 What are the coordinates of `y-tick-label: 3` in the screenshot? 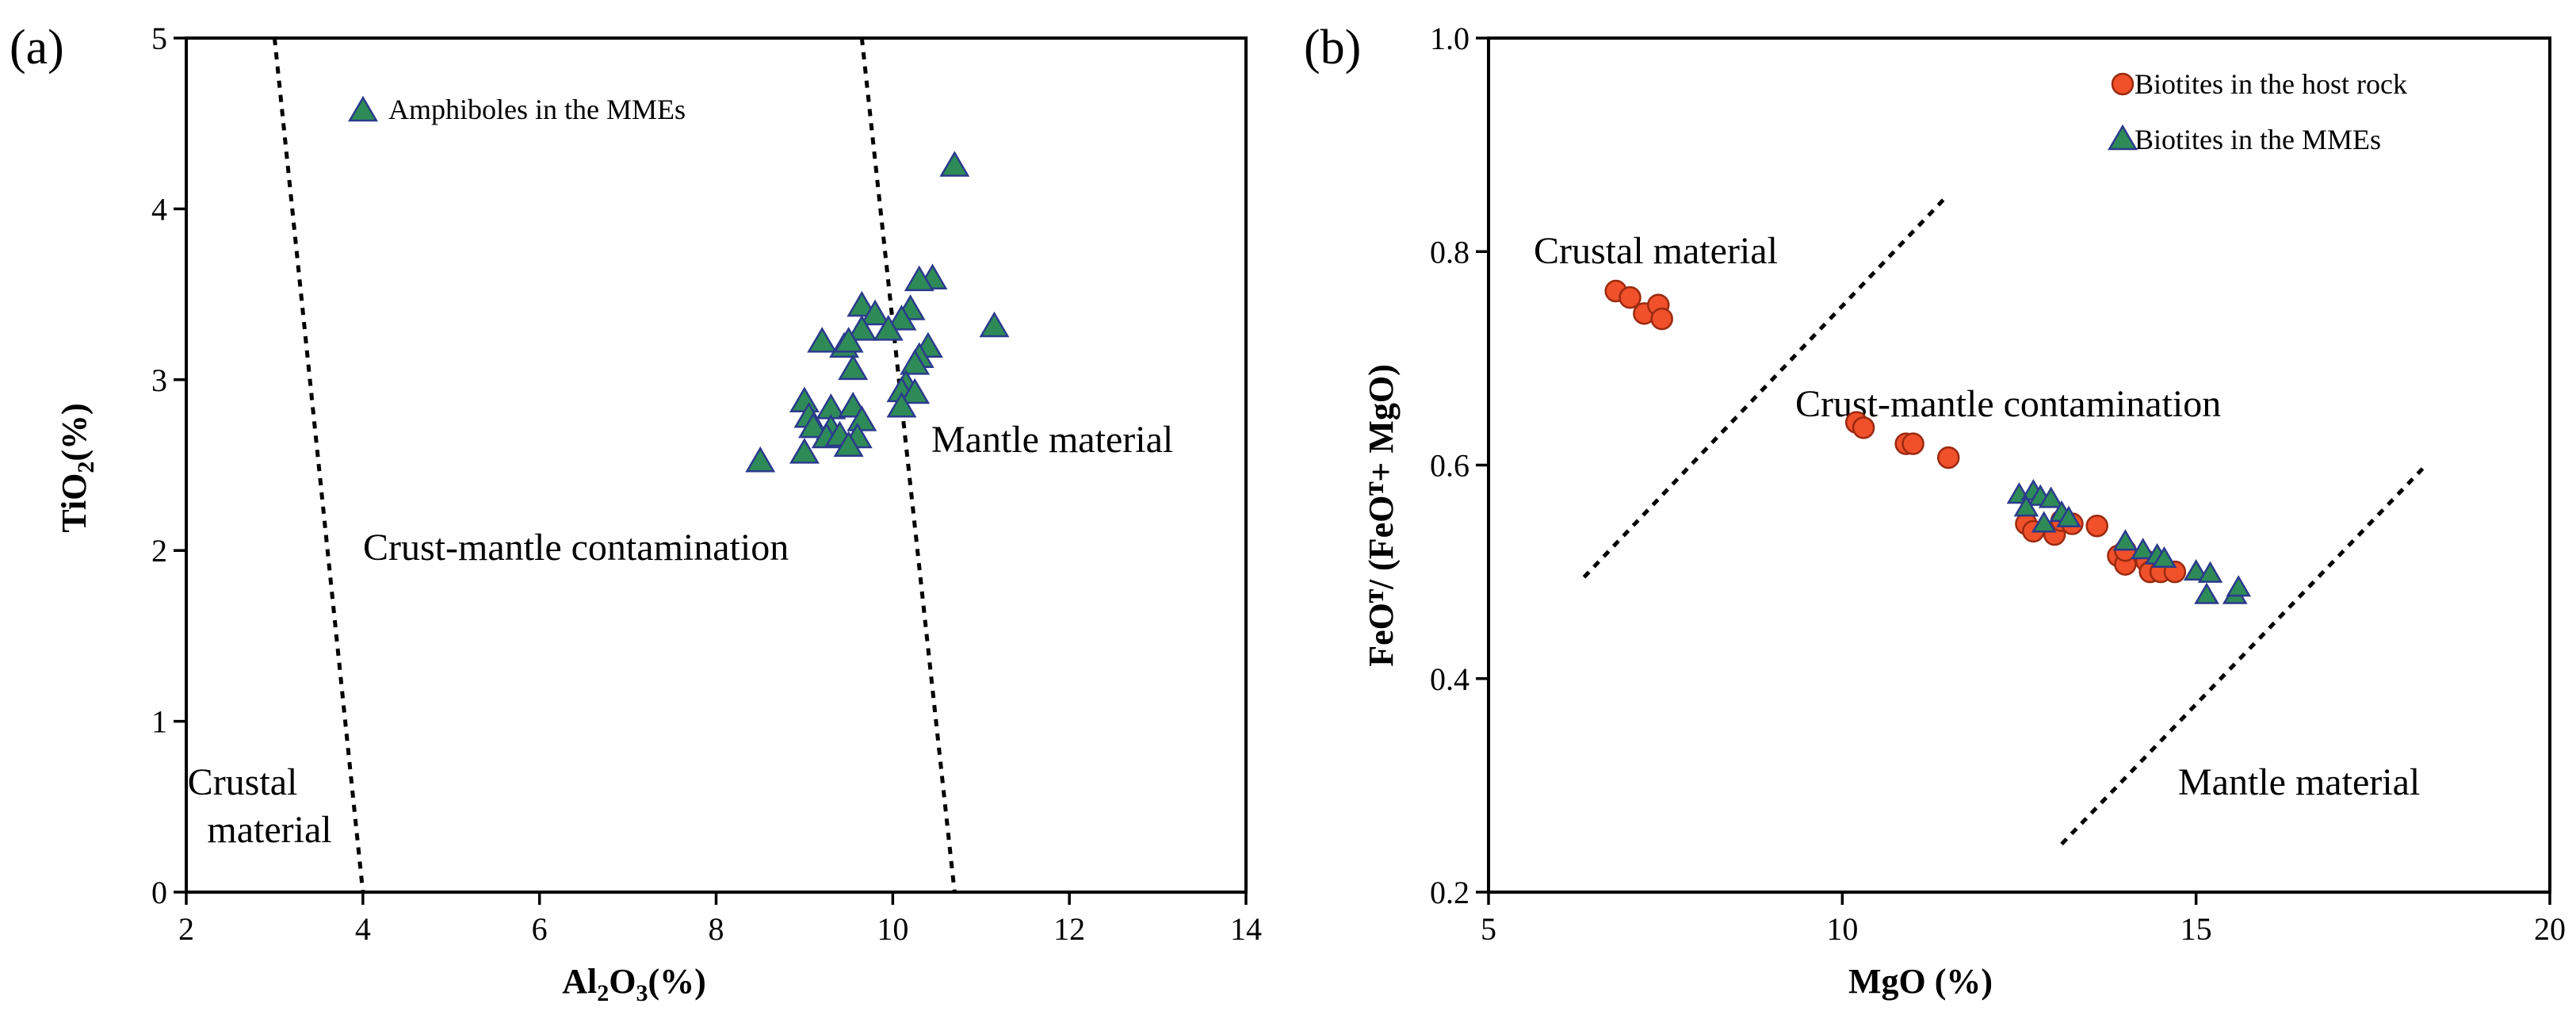 It's located at (159, 380).